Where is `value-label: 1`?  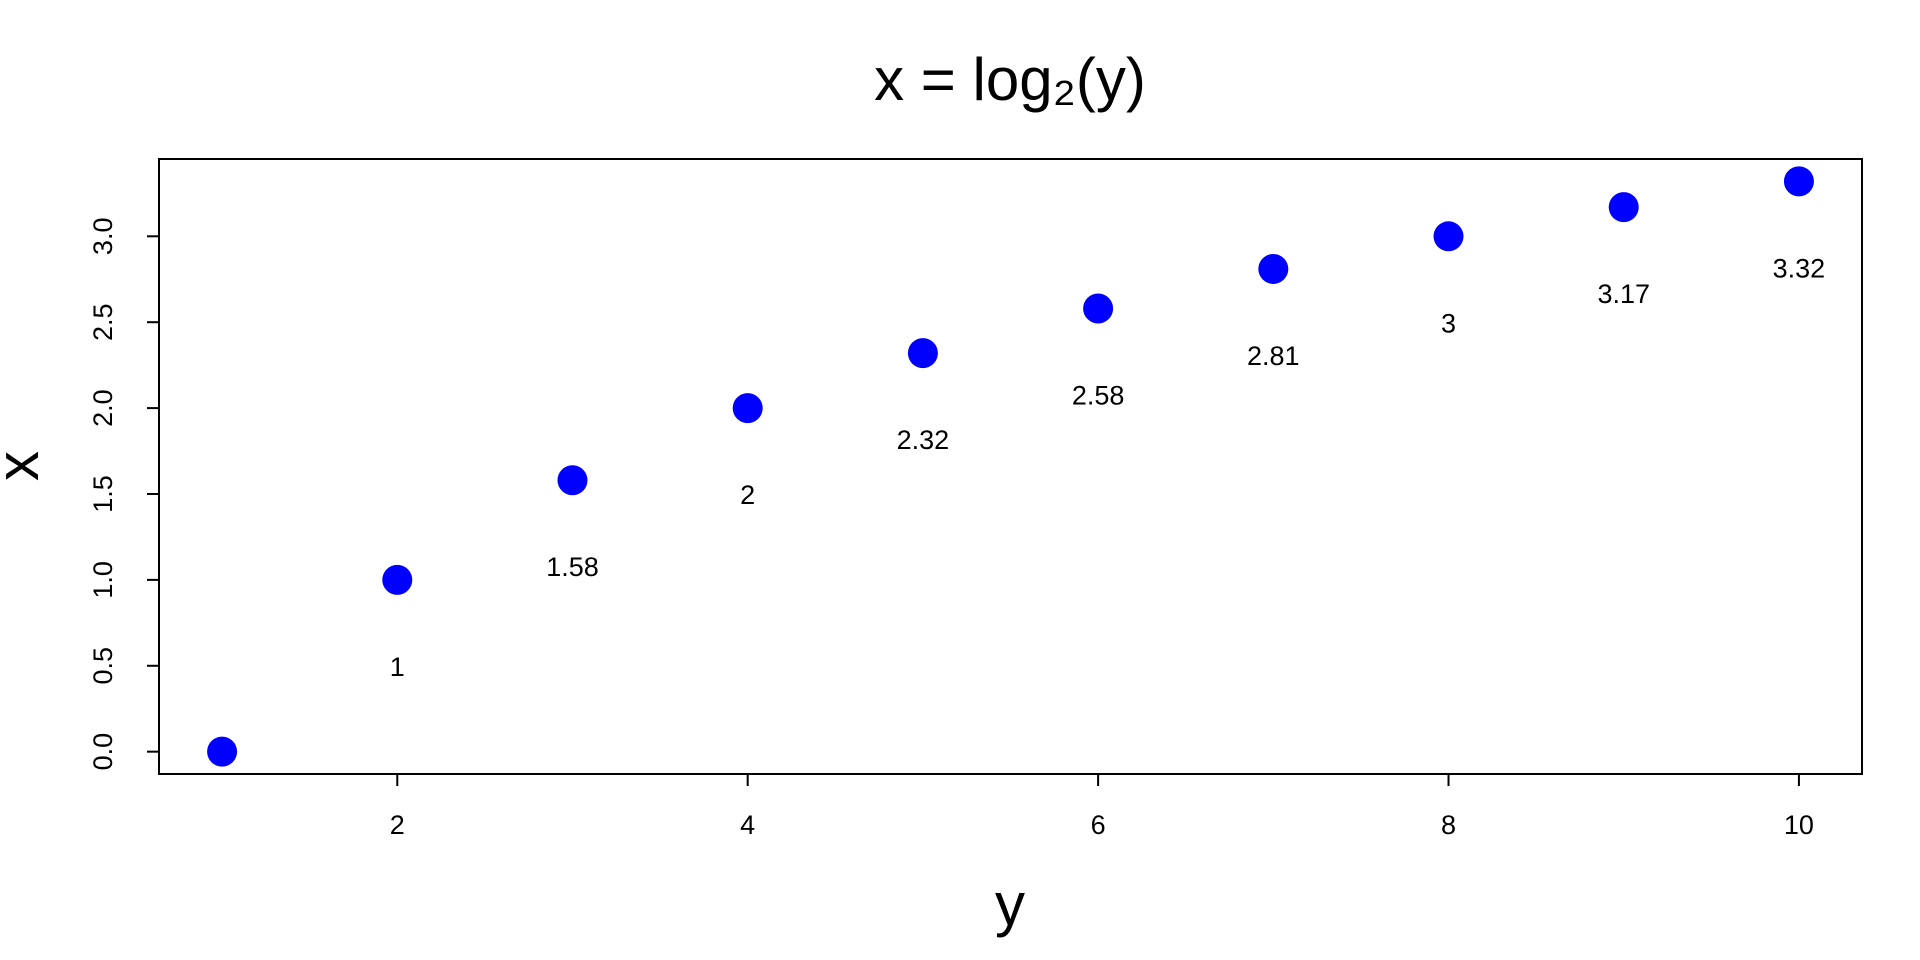 value-label: 1 is located at coordinates (397, 667).